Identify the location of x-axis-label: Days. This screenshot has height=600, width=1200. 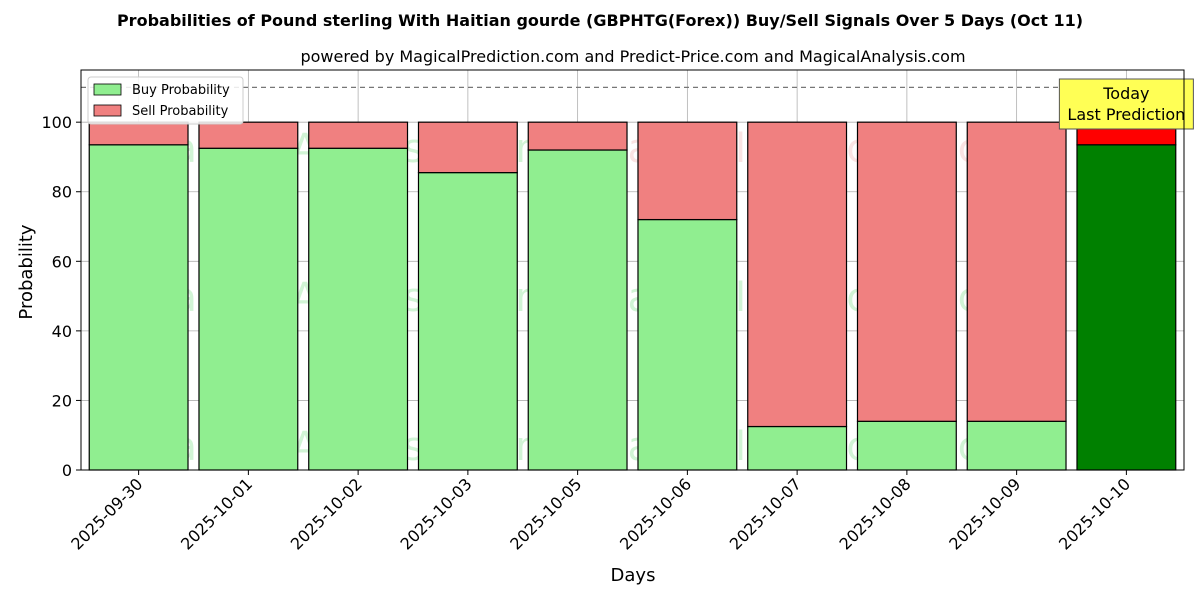
(633, 575).